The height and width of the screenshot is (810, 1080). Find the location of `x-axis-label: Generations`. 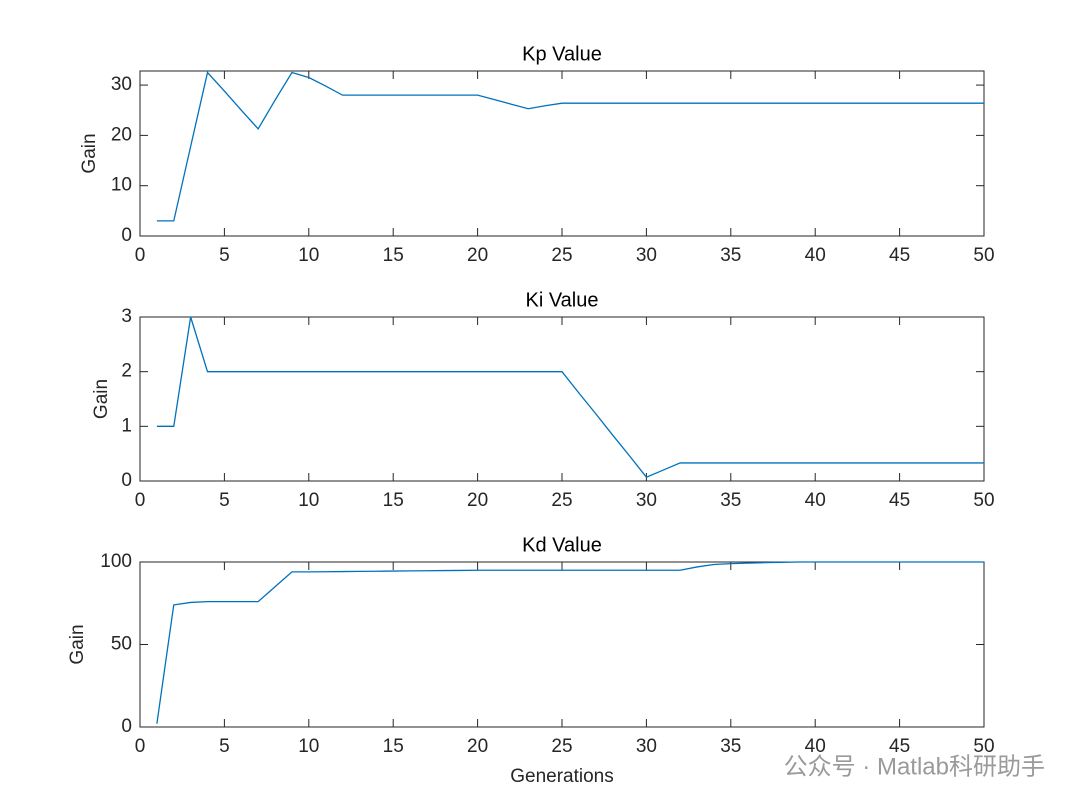

x-axis-label: Generations is located at coordinates (562, 776).